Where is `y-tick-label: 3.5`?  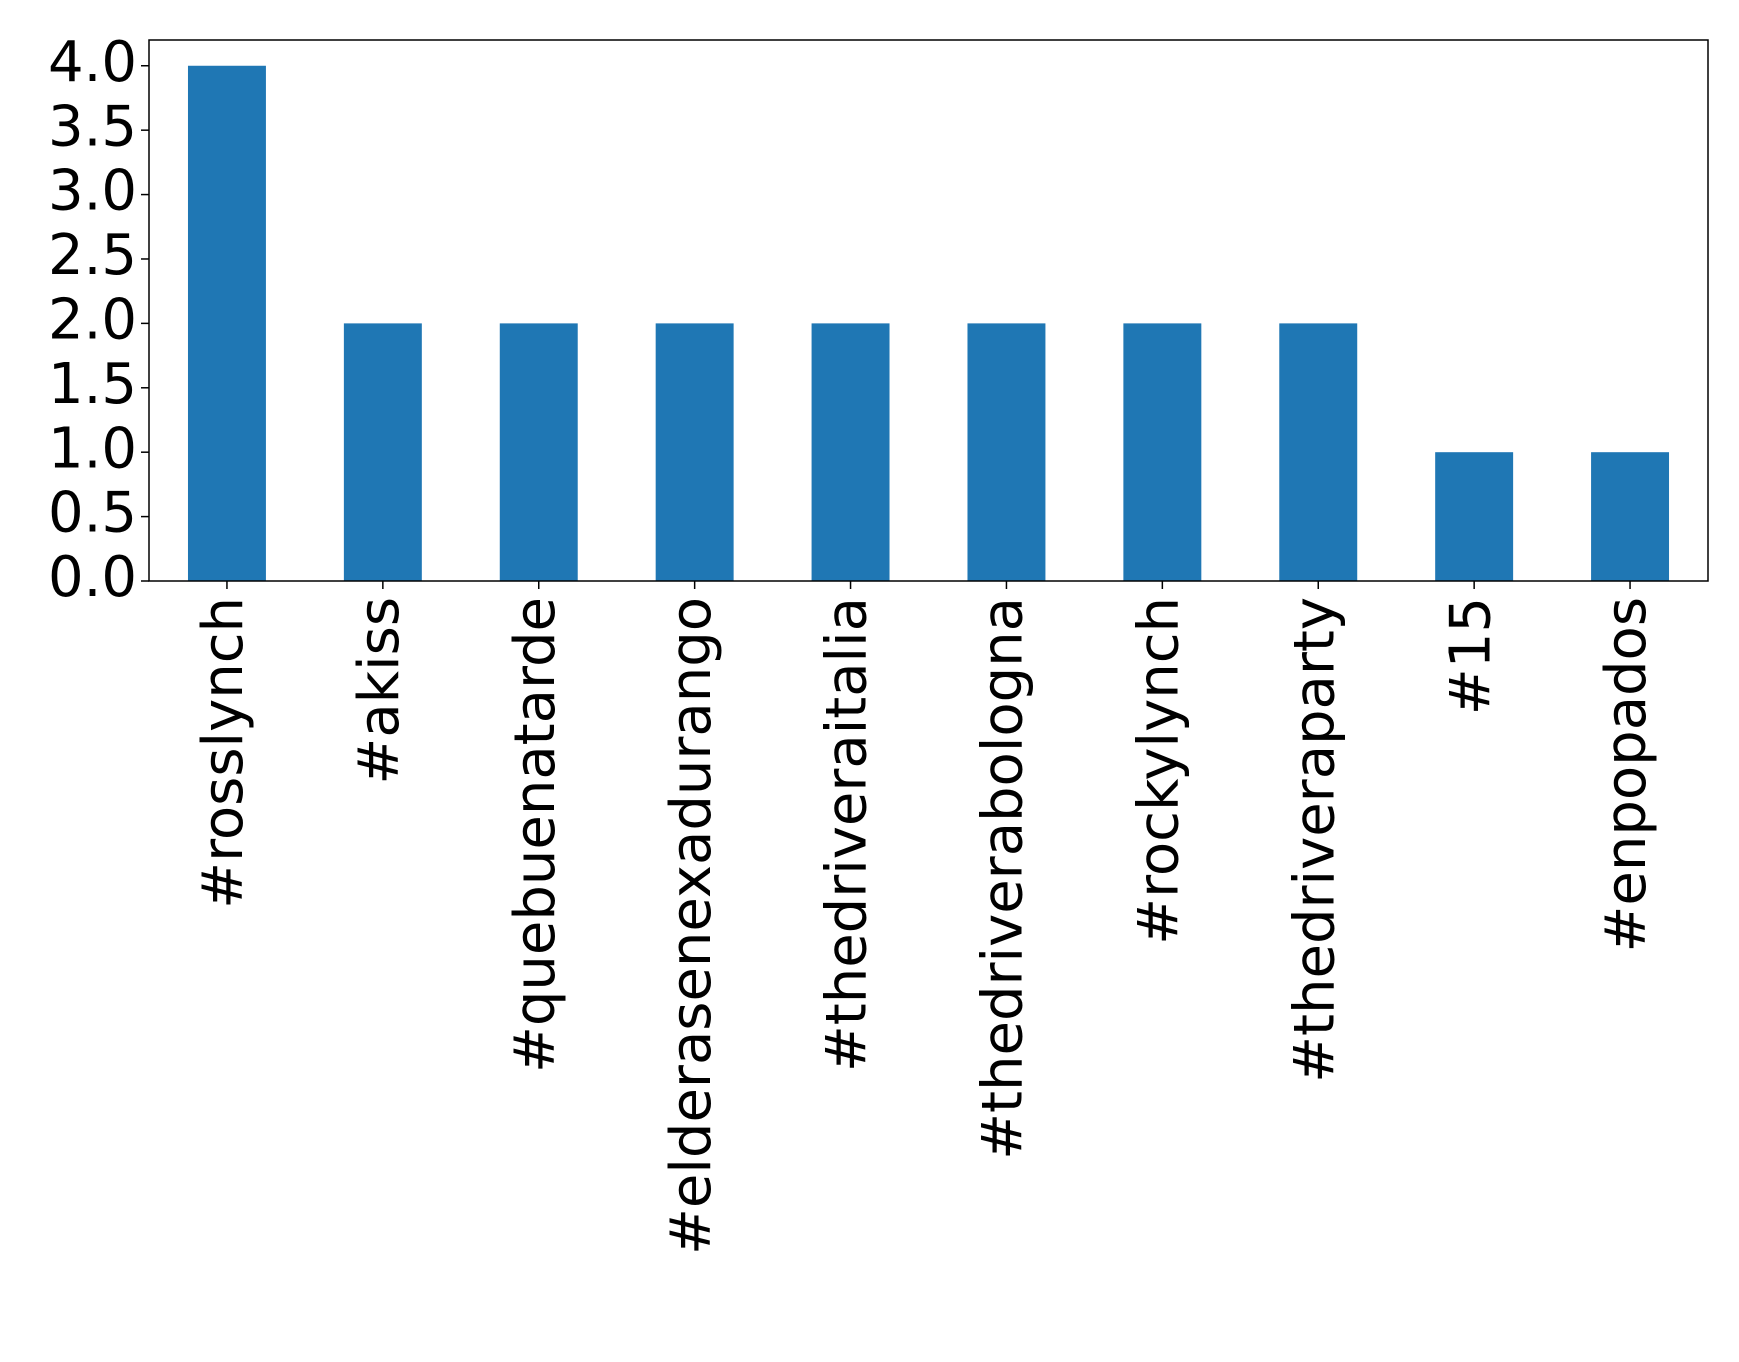
y-tick-label: 3.5 is located at coordinates (92, 126).